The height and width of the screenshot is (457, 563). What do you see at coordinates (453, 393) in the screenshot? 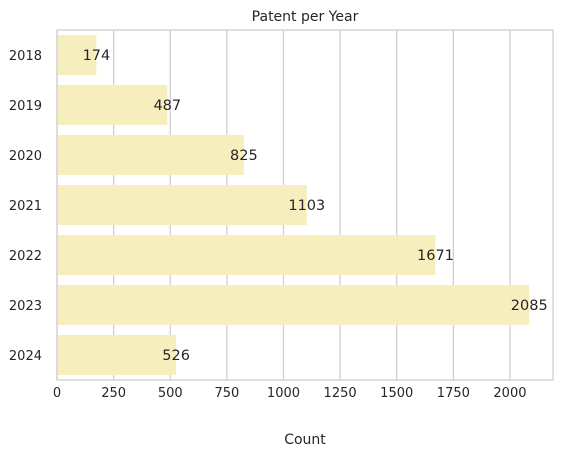
I see `x-tick-label: 1750` at bounding box center [453, 393].